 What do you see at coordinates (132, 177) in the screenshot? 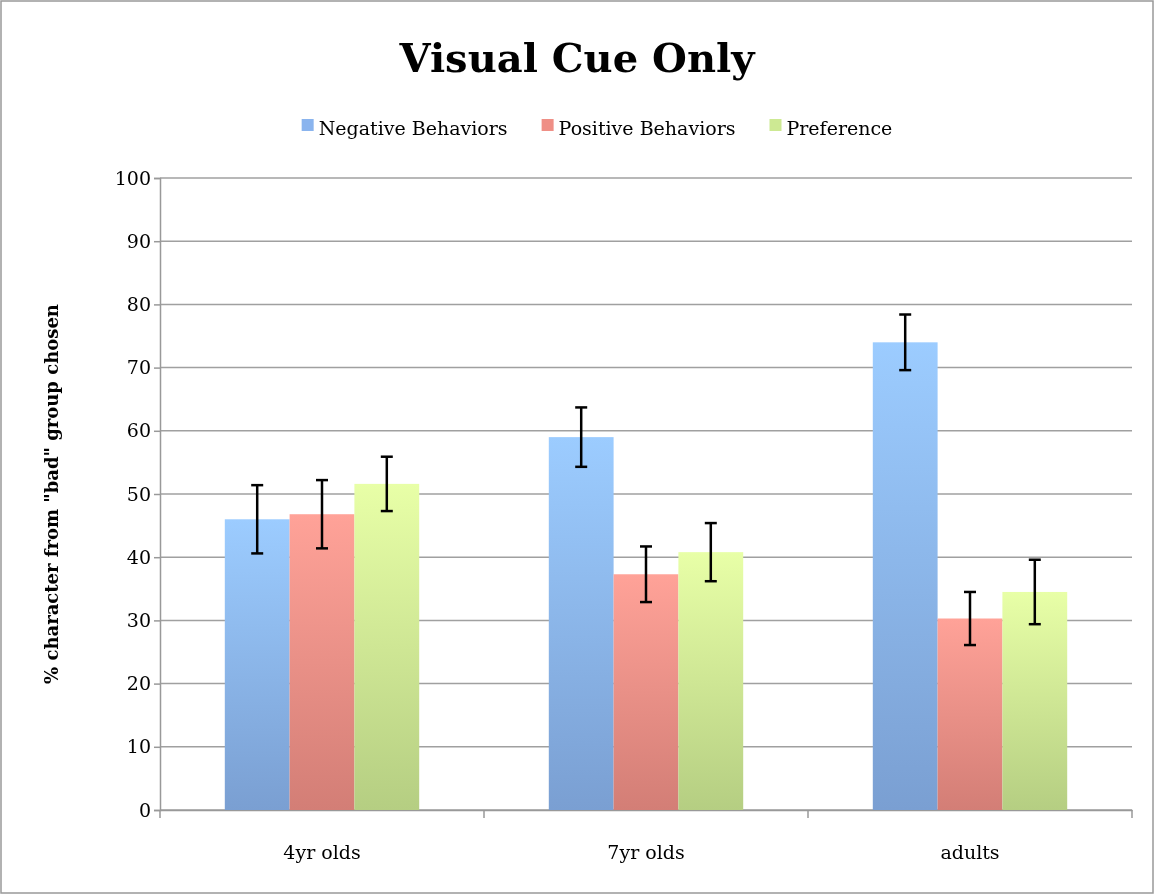
I see `y-tick-label: 100` at bounding box center [132, 177].